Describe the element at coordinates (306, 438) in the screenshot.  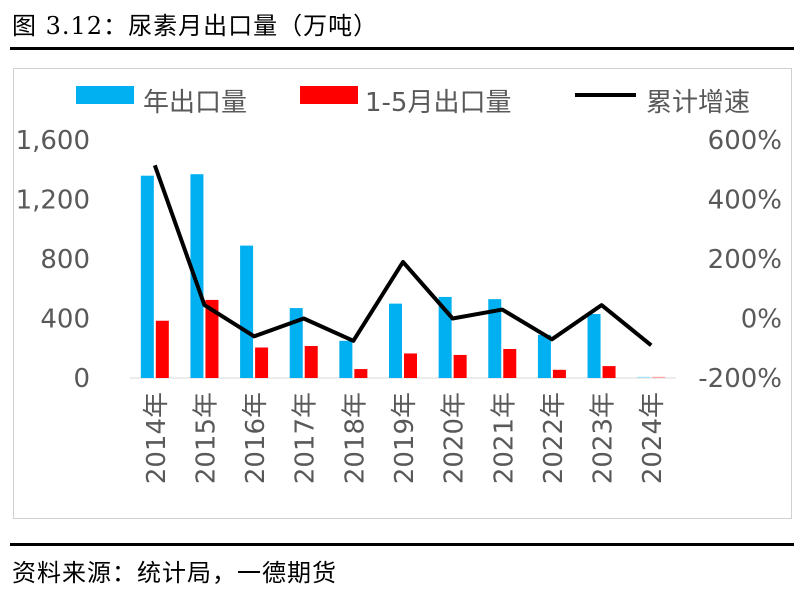
I see `x-tick-label: 2017年` at that location.